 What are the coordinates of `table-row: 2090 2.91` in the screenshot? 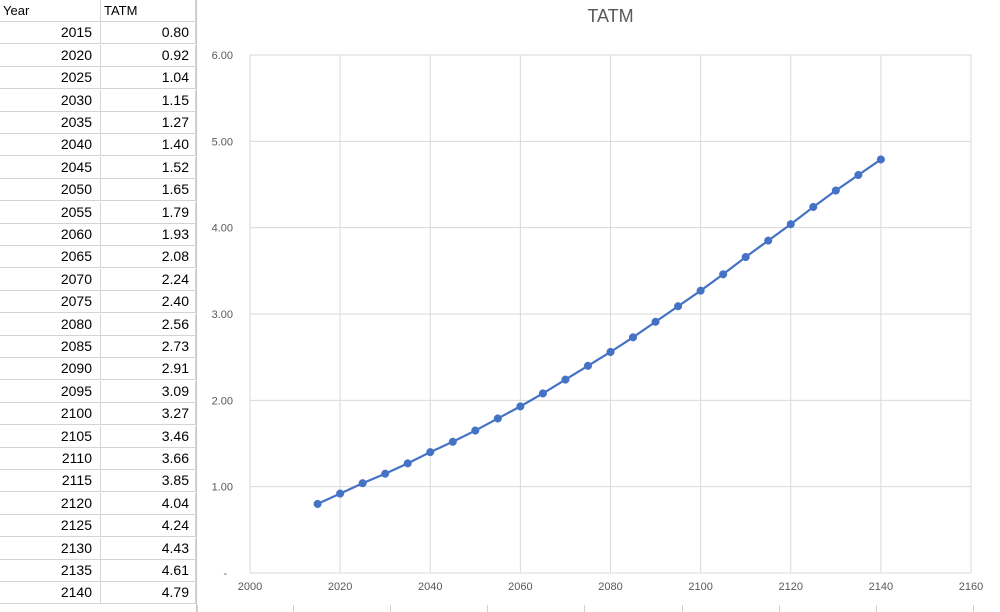 It's located at (98, 369).